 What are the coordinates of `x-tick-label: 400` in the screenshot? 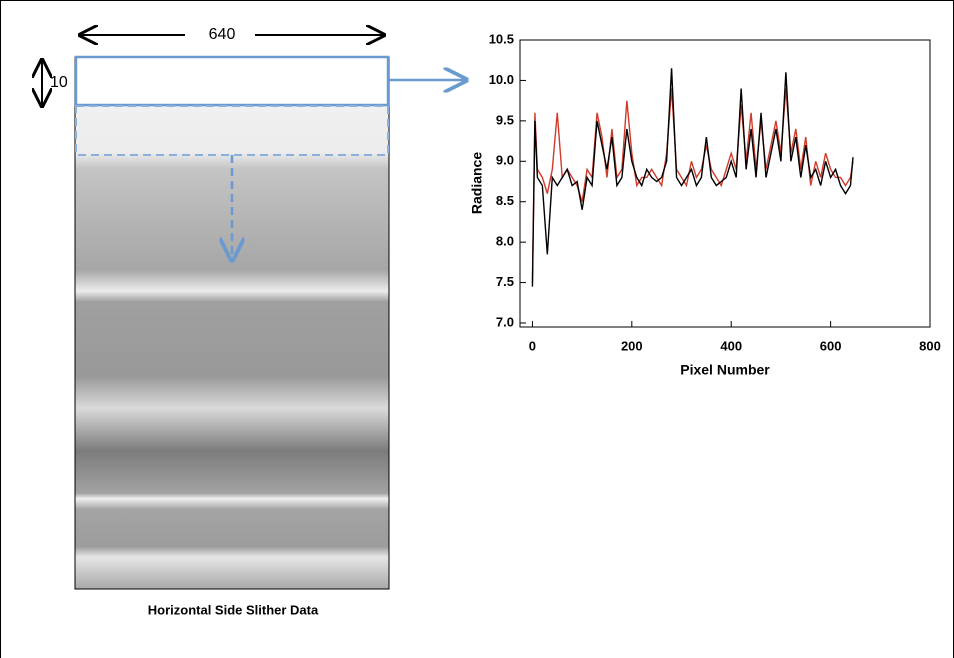 It's located at (731, 345).